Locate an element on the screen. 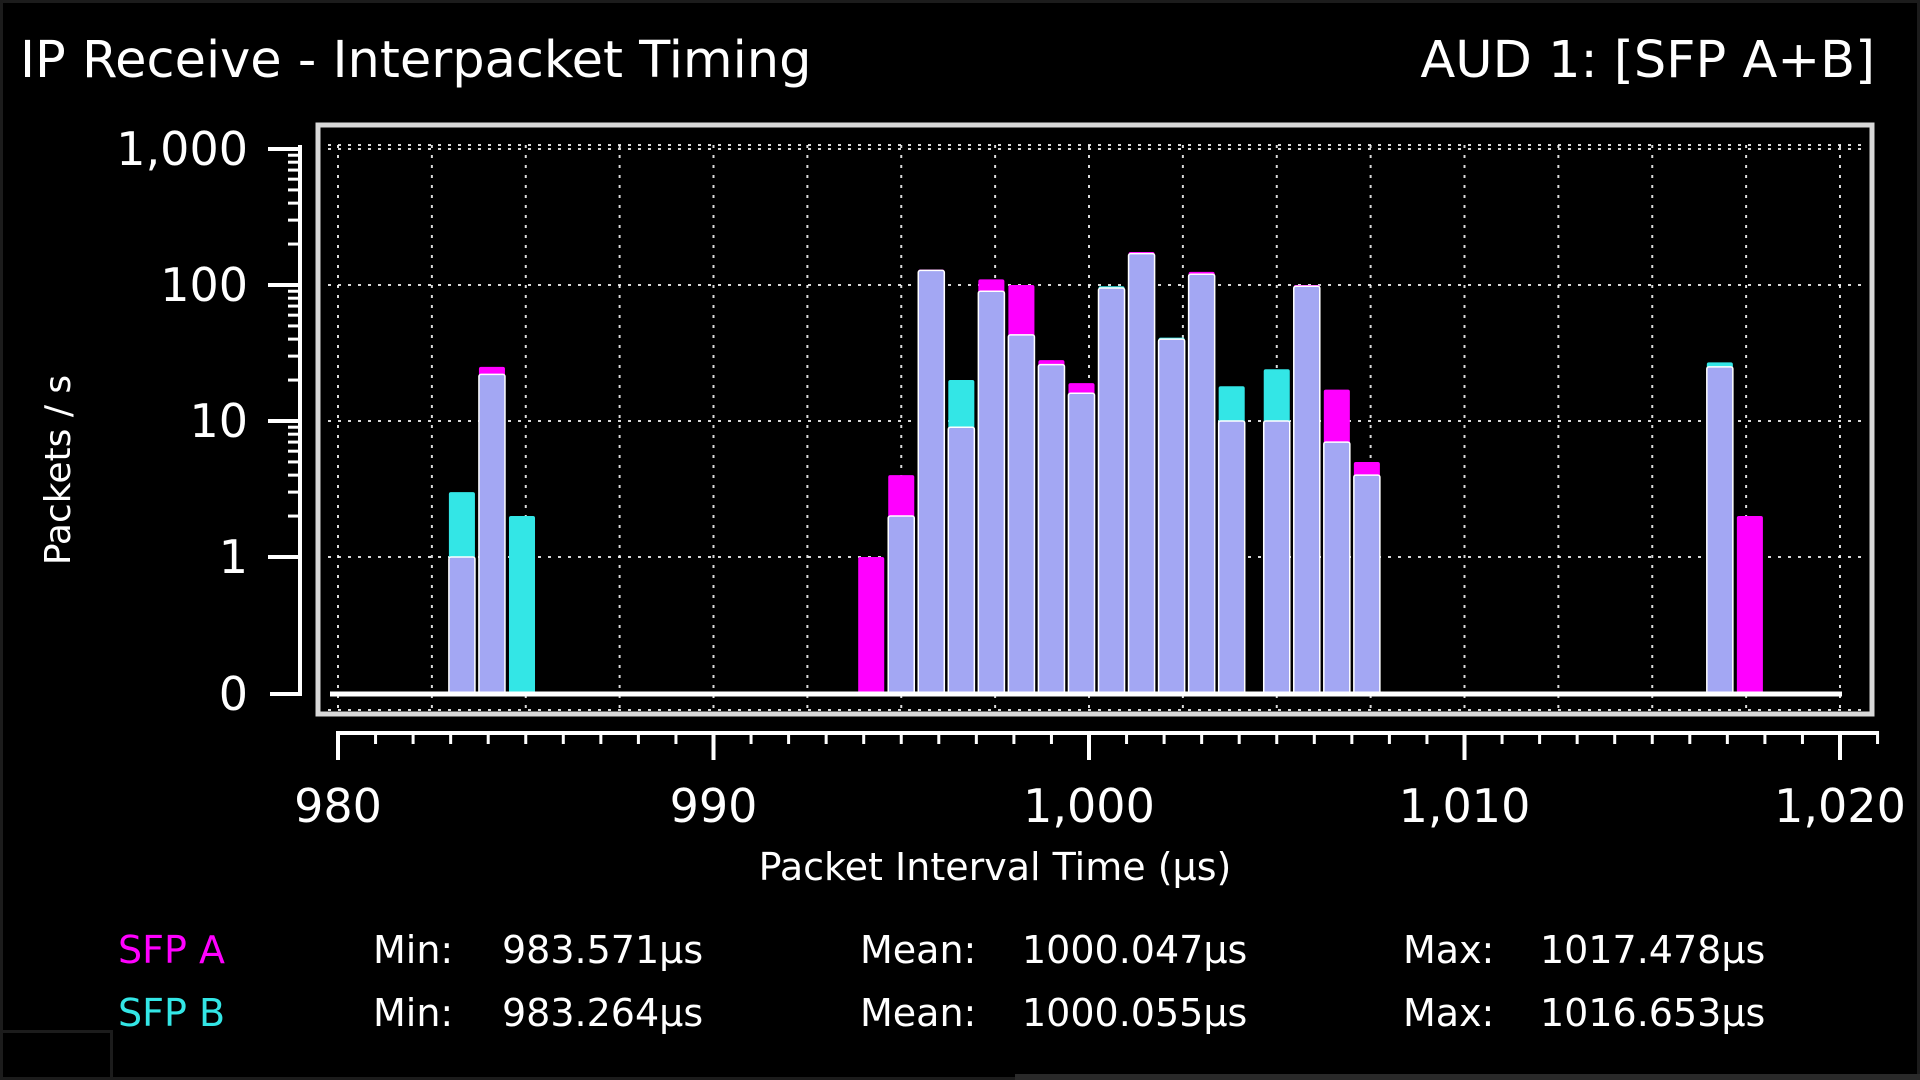  y-tick-label: 1,000 is located at coordinates (182, 149).